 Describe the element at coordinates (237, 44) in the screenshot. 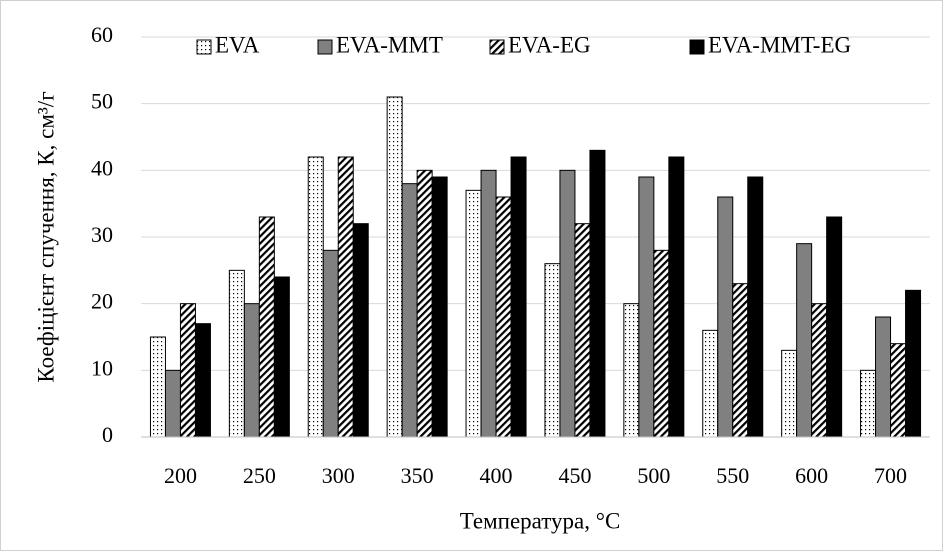

I see `legend-label: EVA` at that location.